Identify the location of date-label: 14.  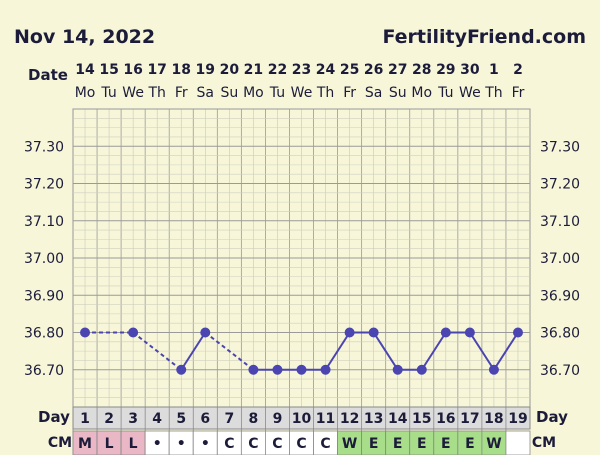
(85, 70).